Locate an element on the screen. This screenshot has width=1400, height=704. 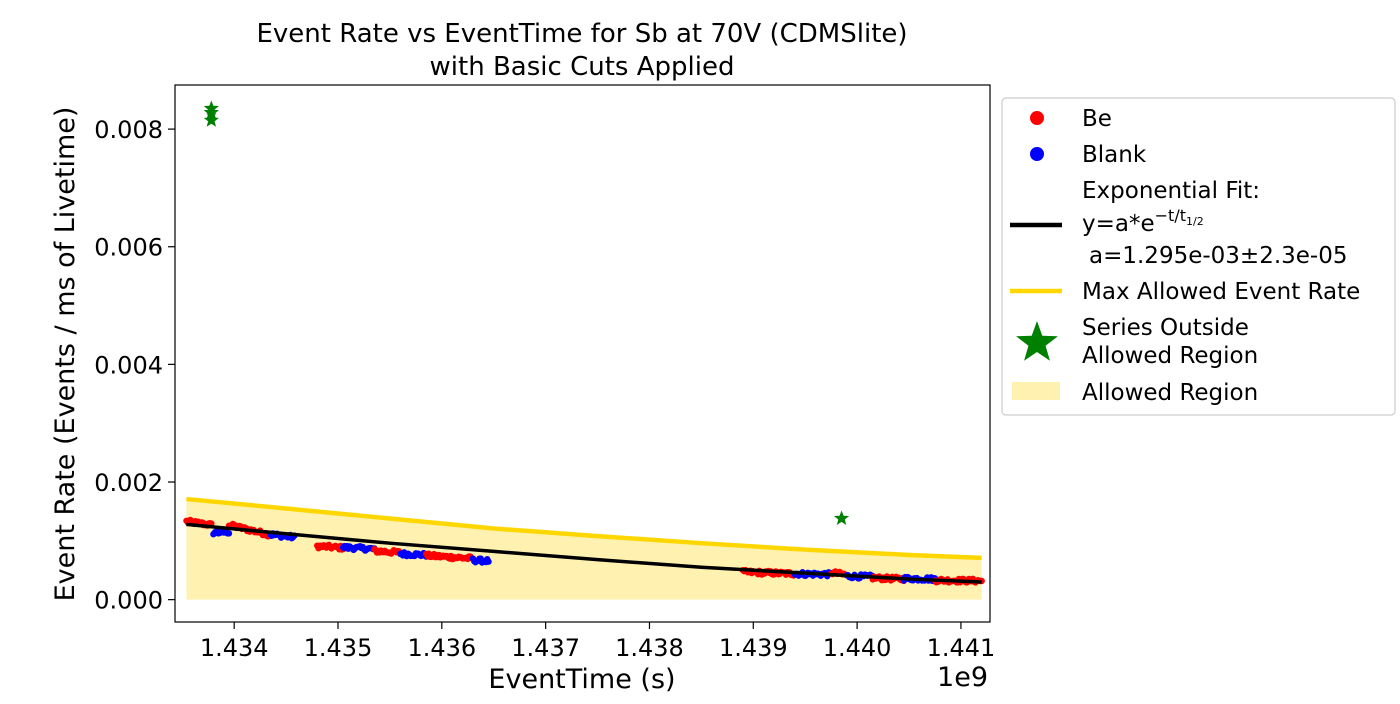
legend-fit-title: Exponential Fit: is located at coordinates (1171, 191).